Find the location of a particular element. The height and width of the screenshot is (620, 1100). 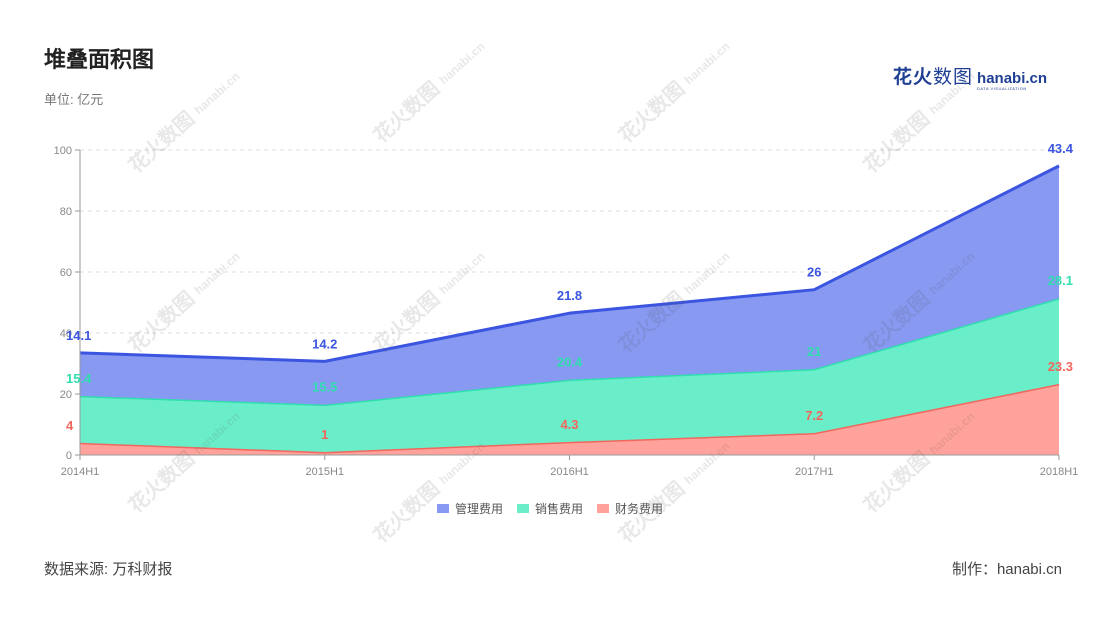

data-label: 43.4 is located at coordinates (1061, 148).